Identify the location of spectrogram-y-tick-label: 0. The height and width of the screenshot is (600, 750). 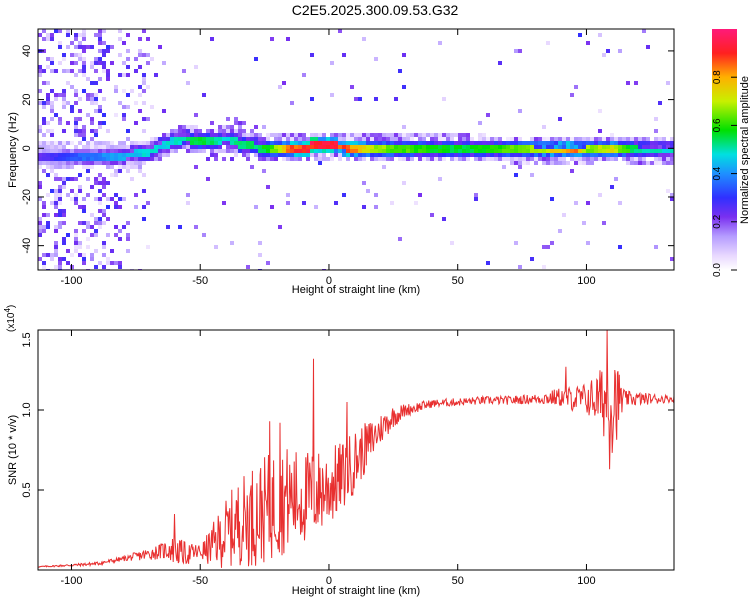
(27, 148).